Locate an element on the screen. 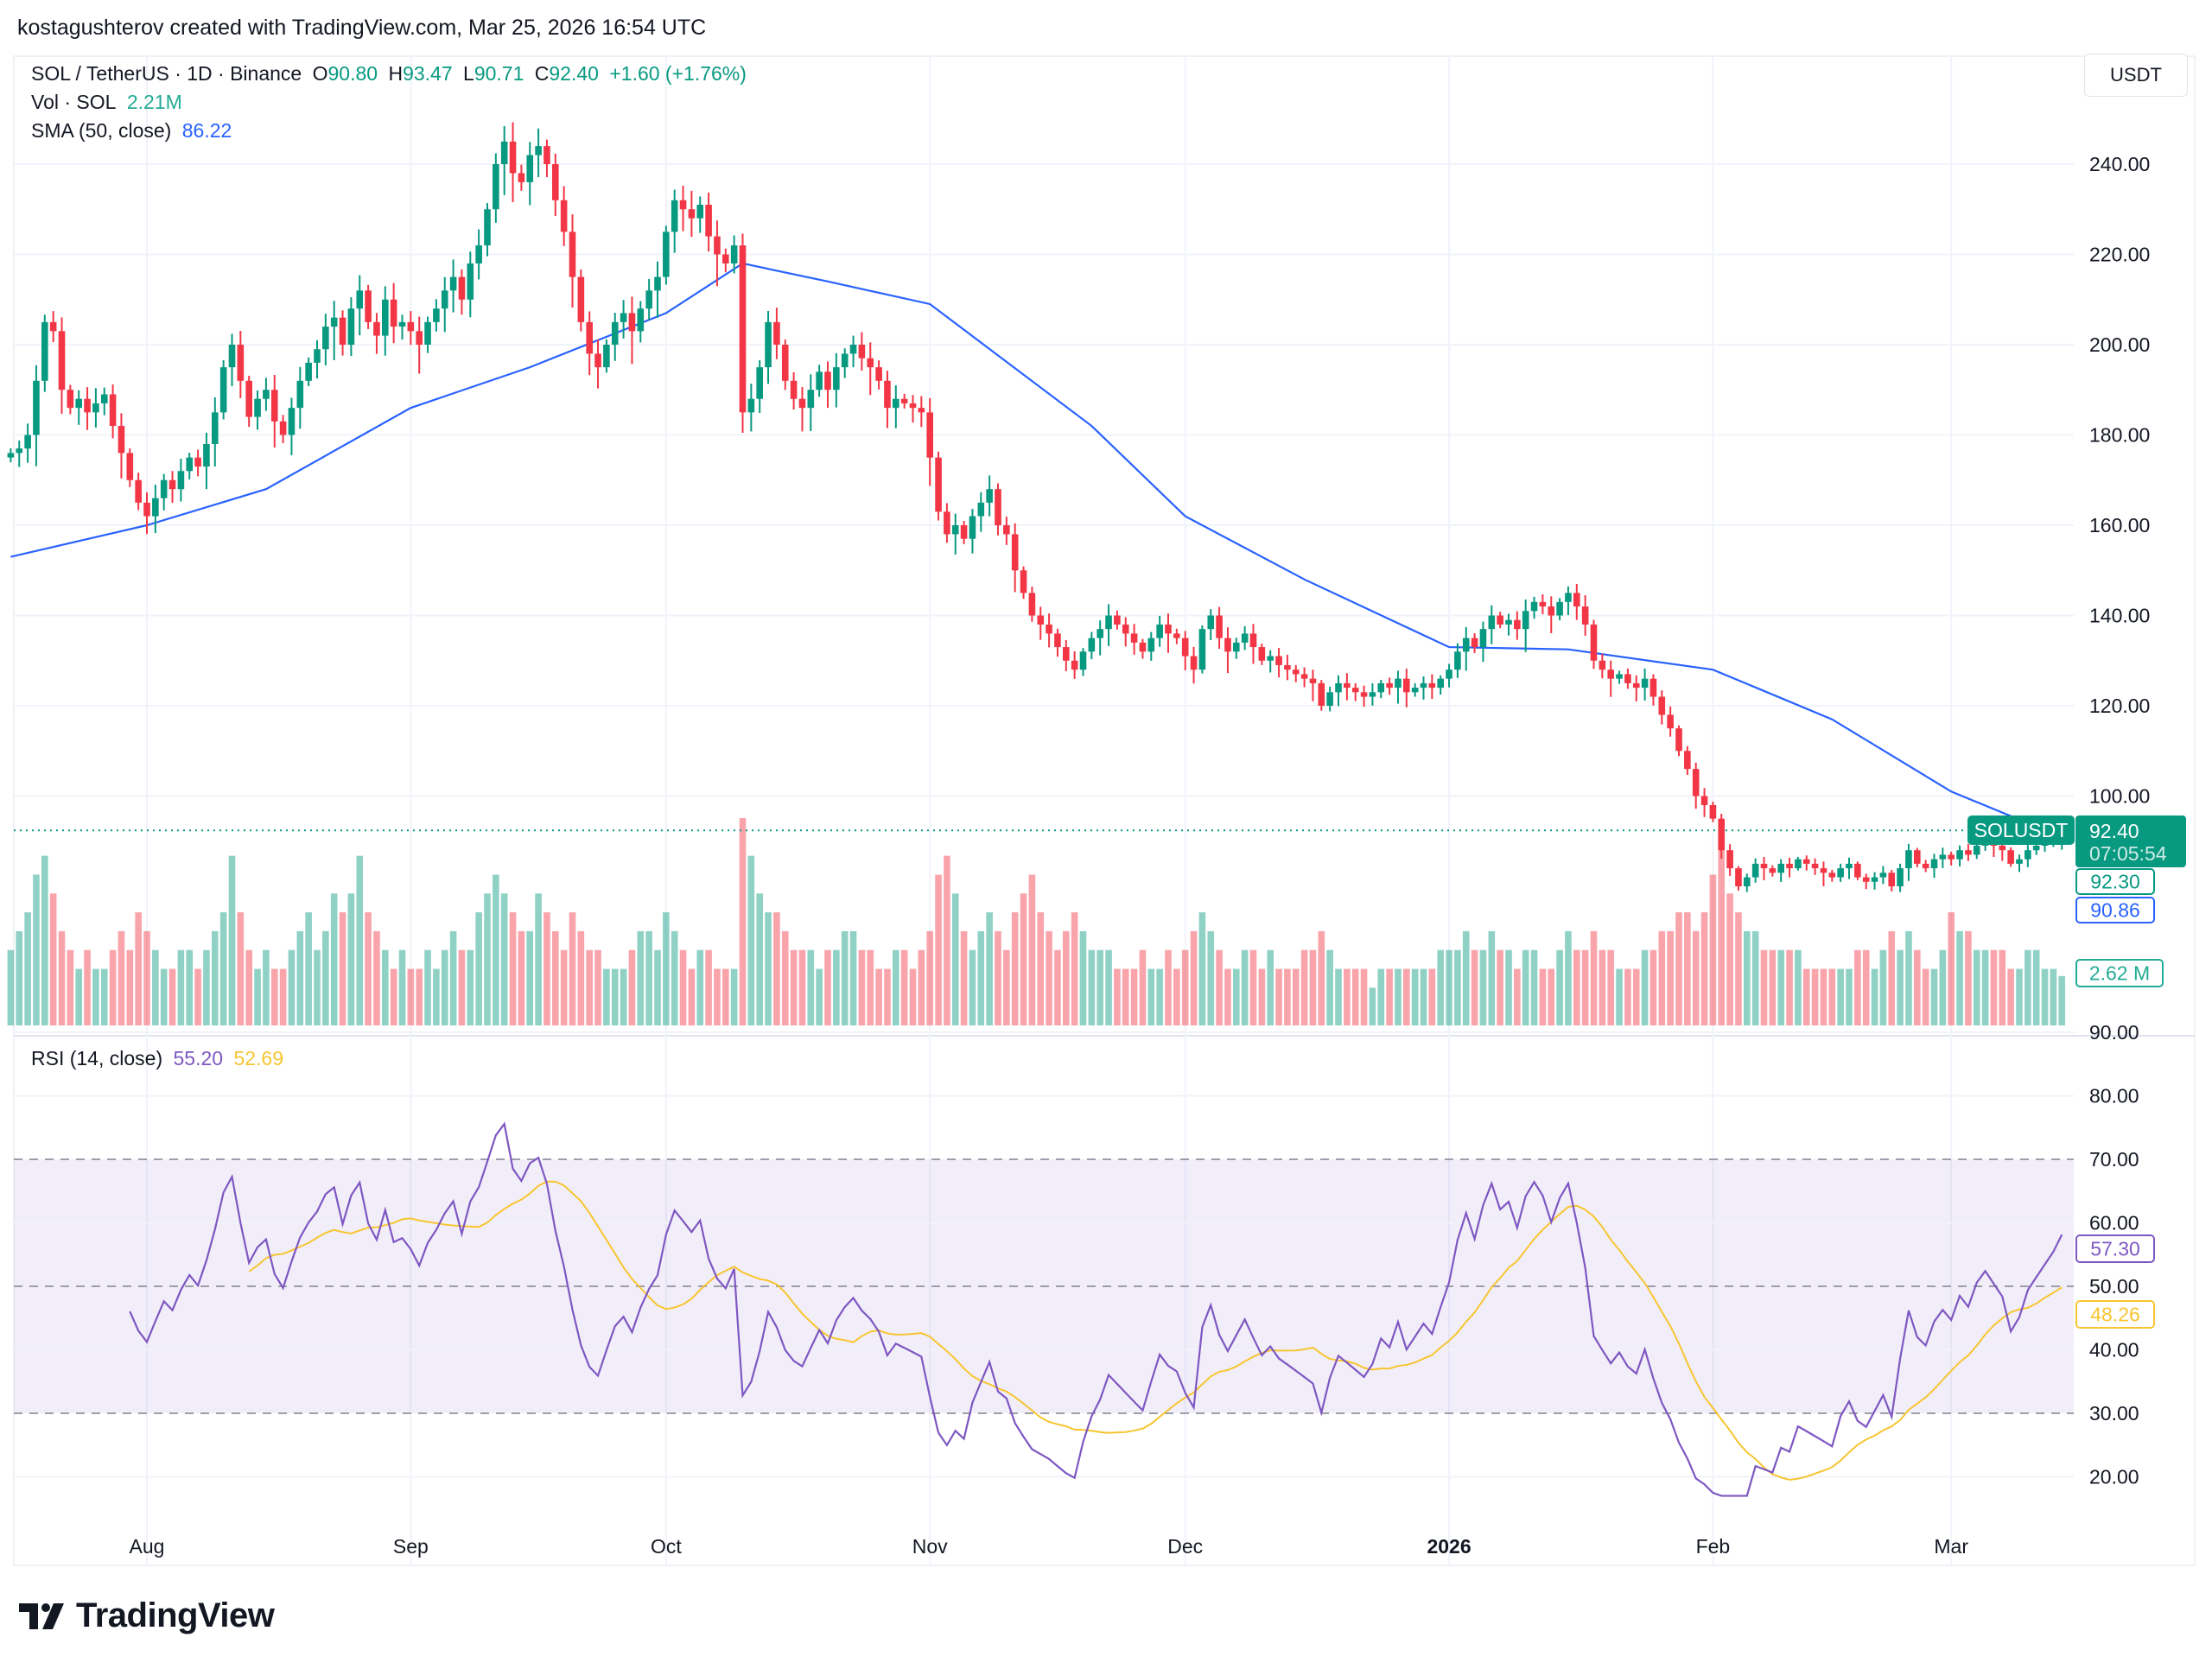  rsi-legend: RSI (14, close) 55.20 52.69 is located at coordinates (160, 1058).